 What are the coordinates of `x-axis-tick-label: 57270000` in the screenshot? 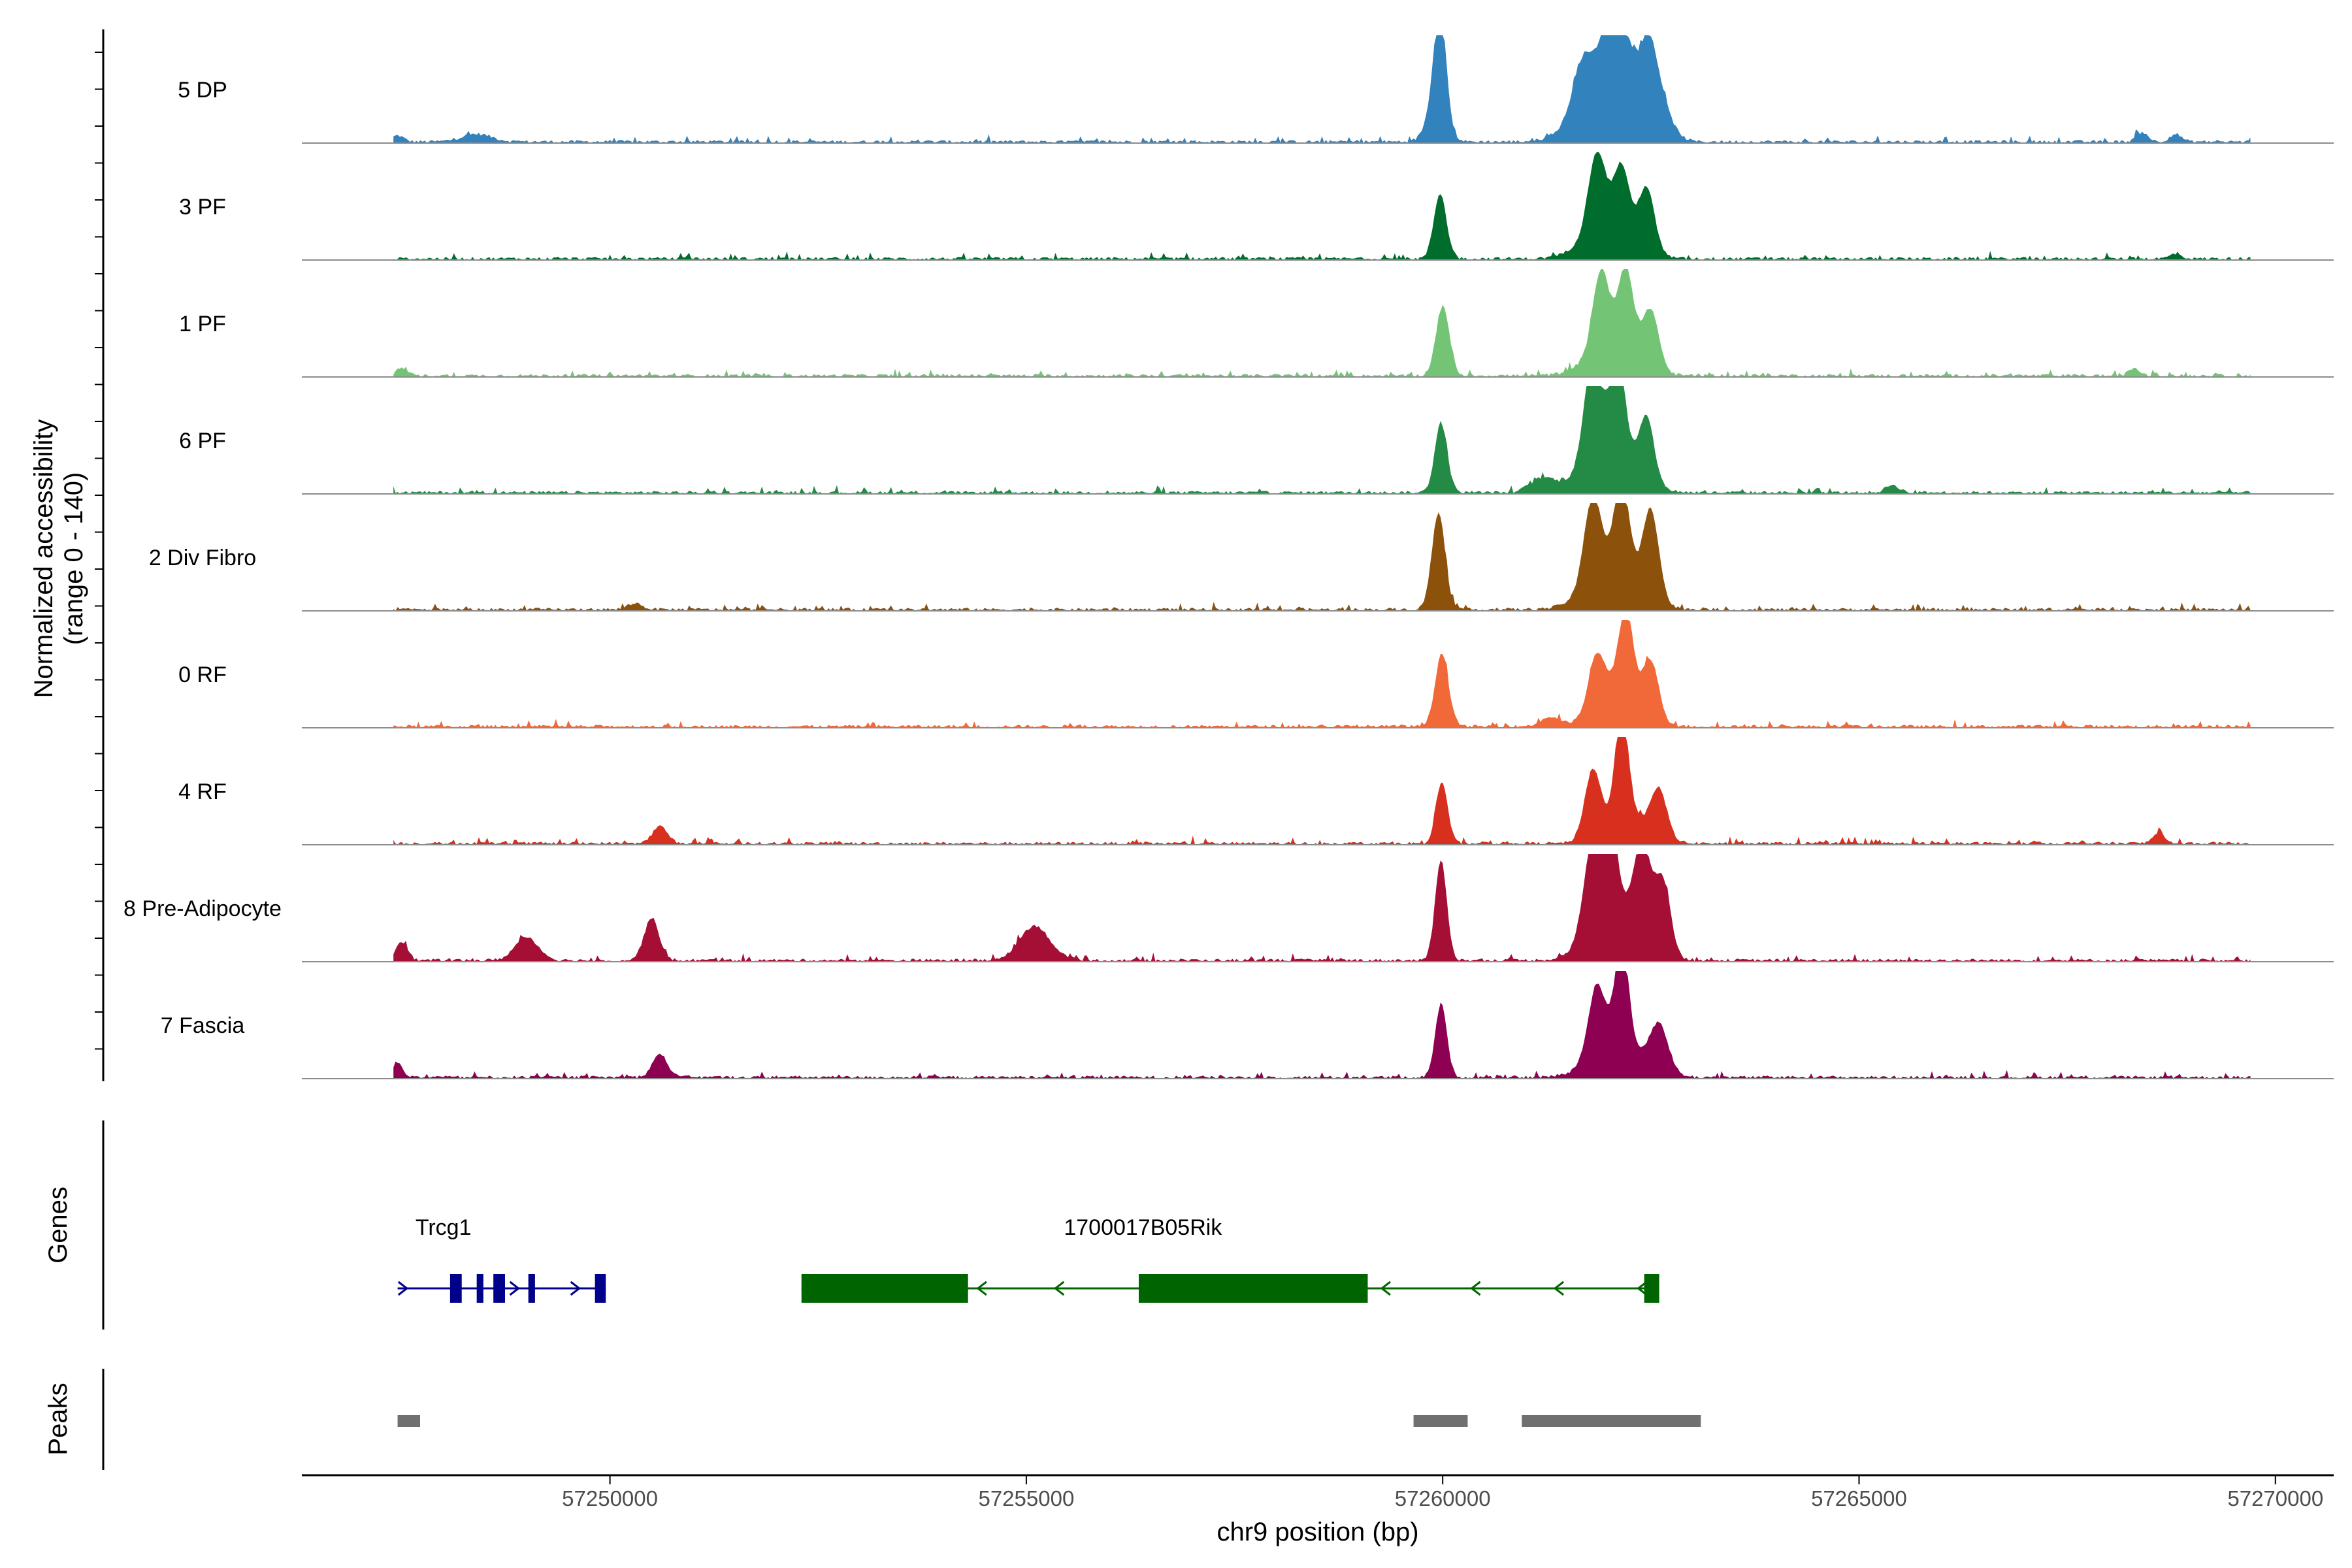 It's located at (2275, 1498).